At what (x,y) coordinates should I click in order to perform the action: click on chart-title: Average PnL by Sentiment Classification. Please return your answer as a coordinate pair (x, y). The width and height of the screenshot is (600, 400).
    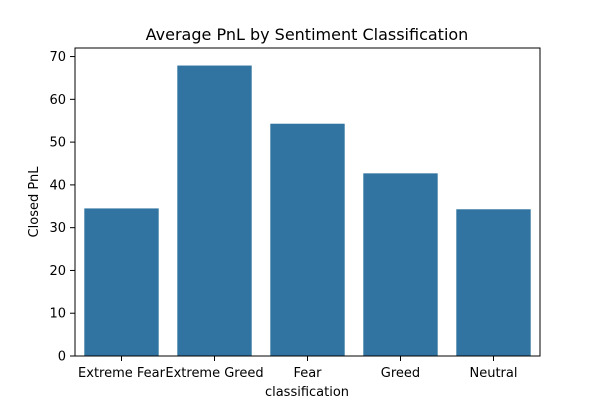
    Looking at the image, I should click on (307, 34).